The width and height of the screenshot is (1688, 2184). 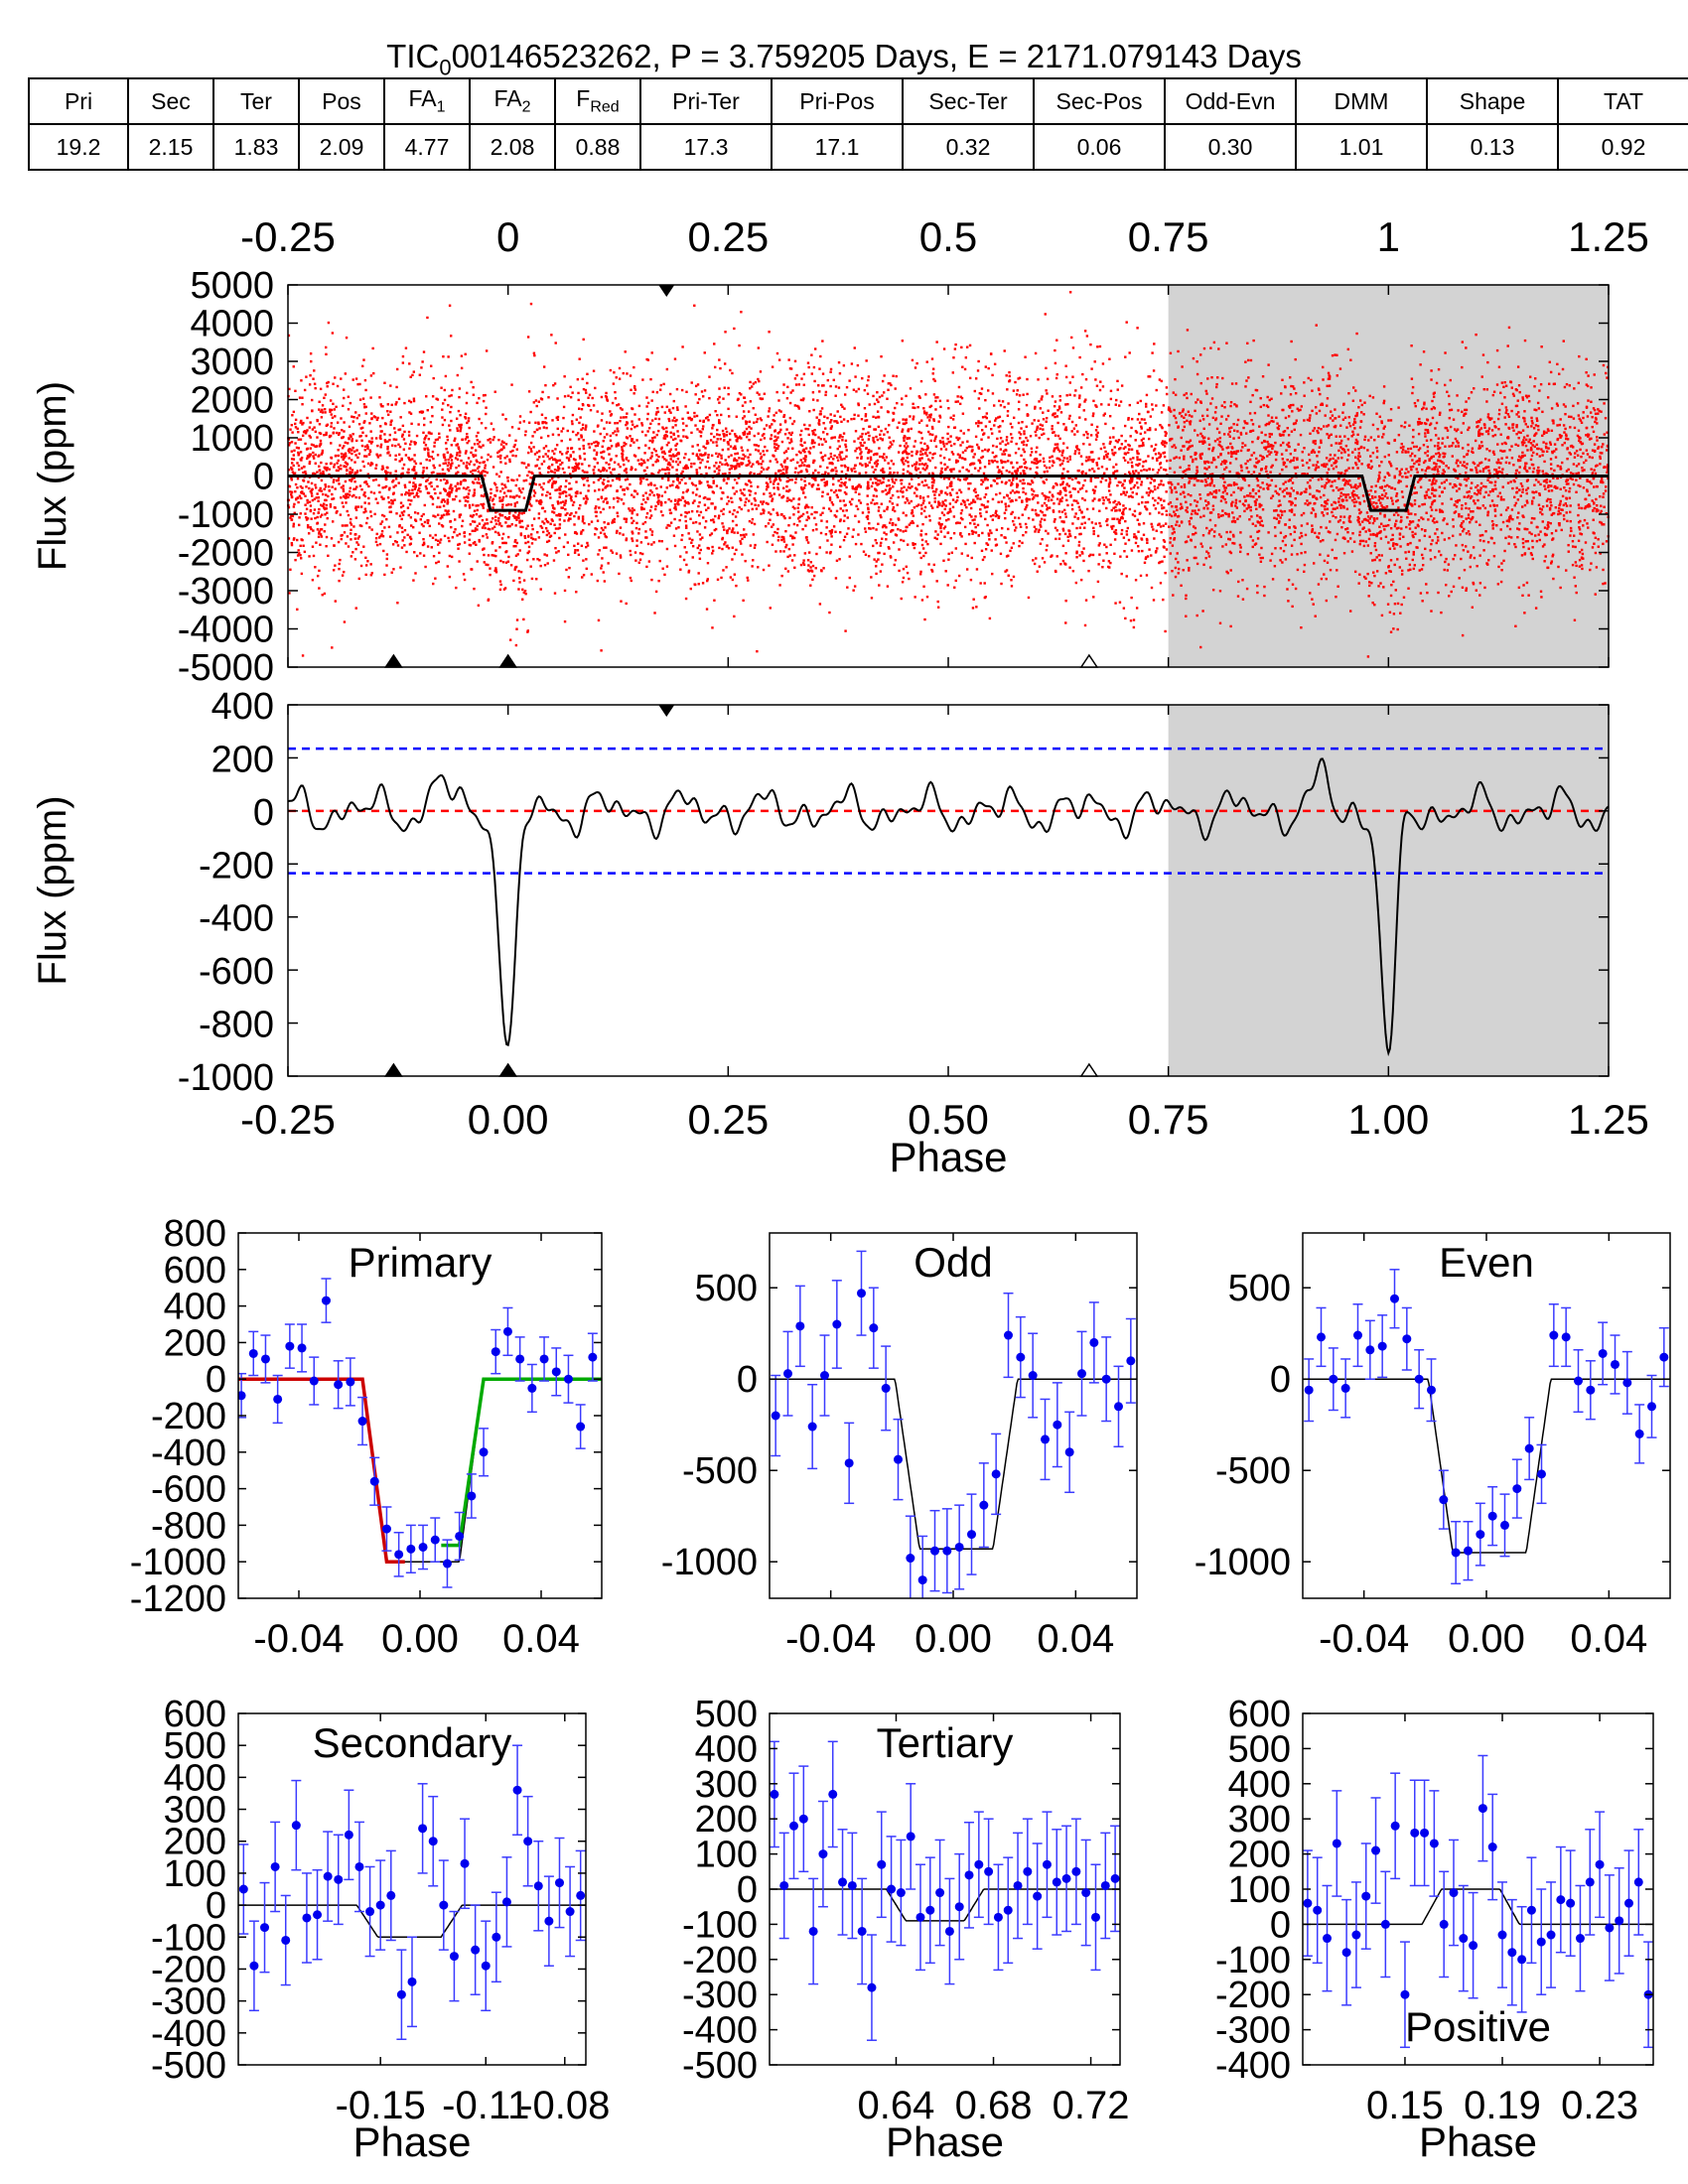 What do you see at coordinates (1492, 147) in the screenshot?
I see `metric-value-13: 0.13` at bounding box center [1492, 147].